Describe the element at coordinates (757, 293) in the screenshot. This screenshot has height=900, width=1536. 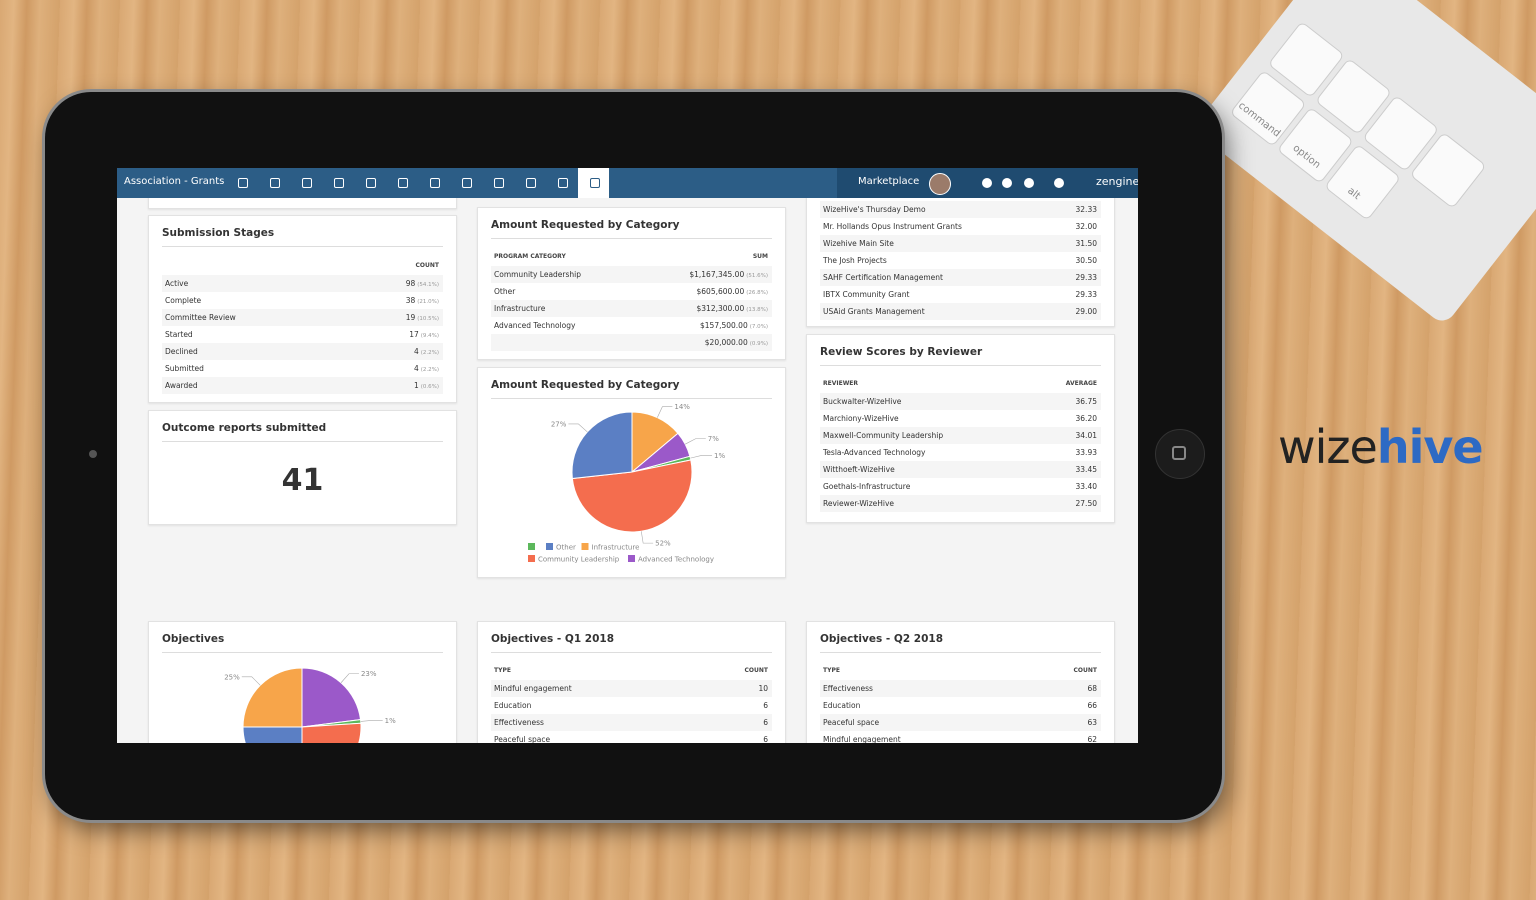
I see `share: (26.8%)` at that location.